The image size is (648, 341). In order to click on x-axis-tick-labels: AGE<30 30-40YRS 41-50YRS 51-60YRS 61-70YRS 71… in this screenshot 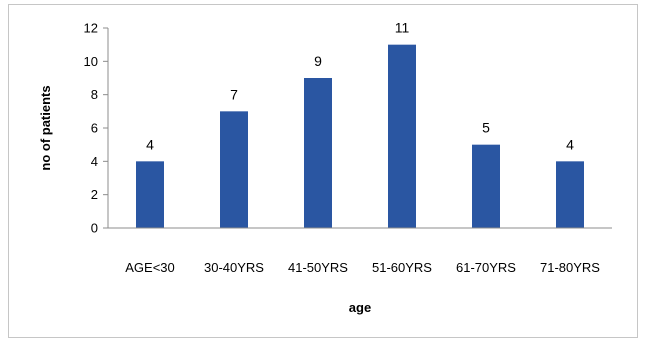, I will do `click(362, 267)`.